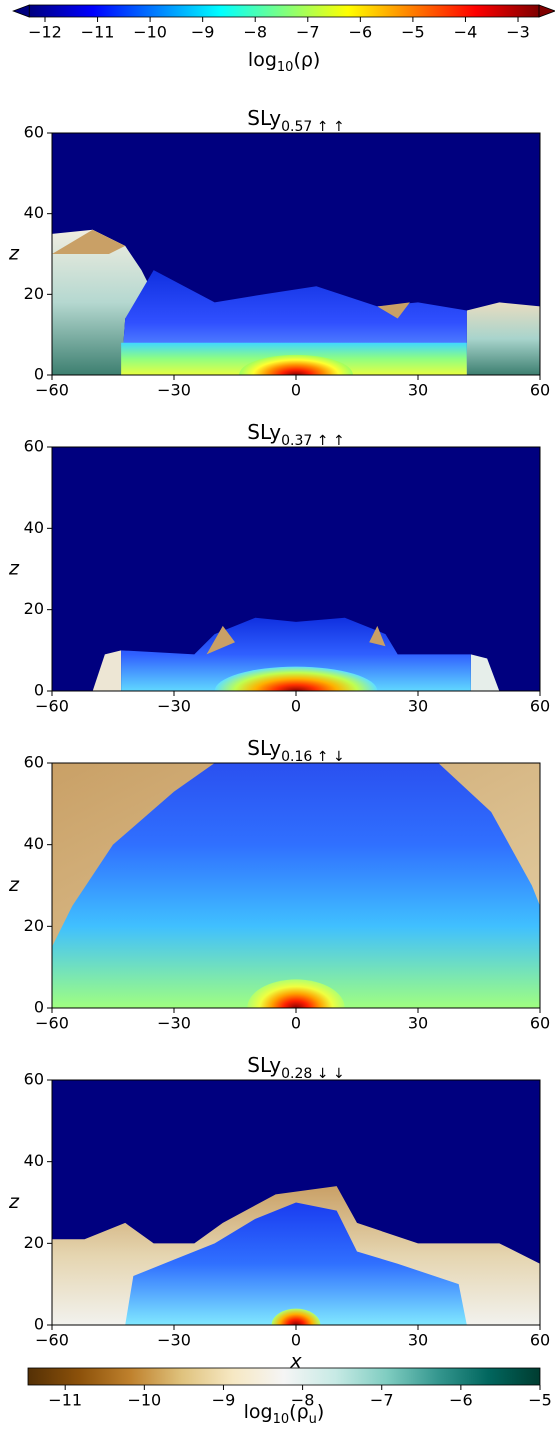  What do you see at coordinates (303, 1400) in the screenshot?
I see `tick-label: −8` at bounding box center [303, 1400].